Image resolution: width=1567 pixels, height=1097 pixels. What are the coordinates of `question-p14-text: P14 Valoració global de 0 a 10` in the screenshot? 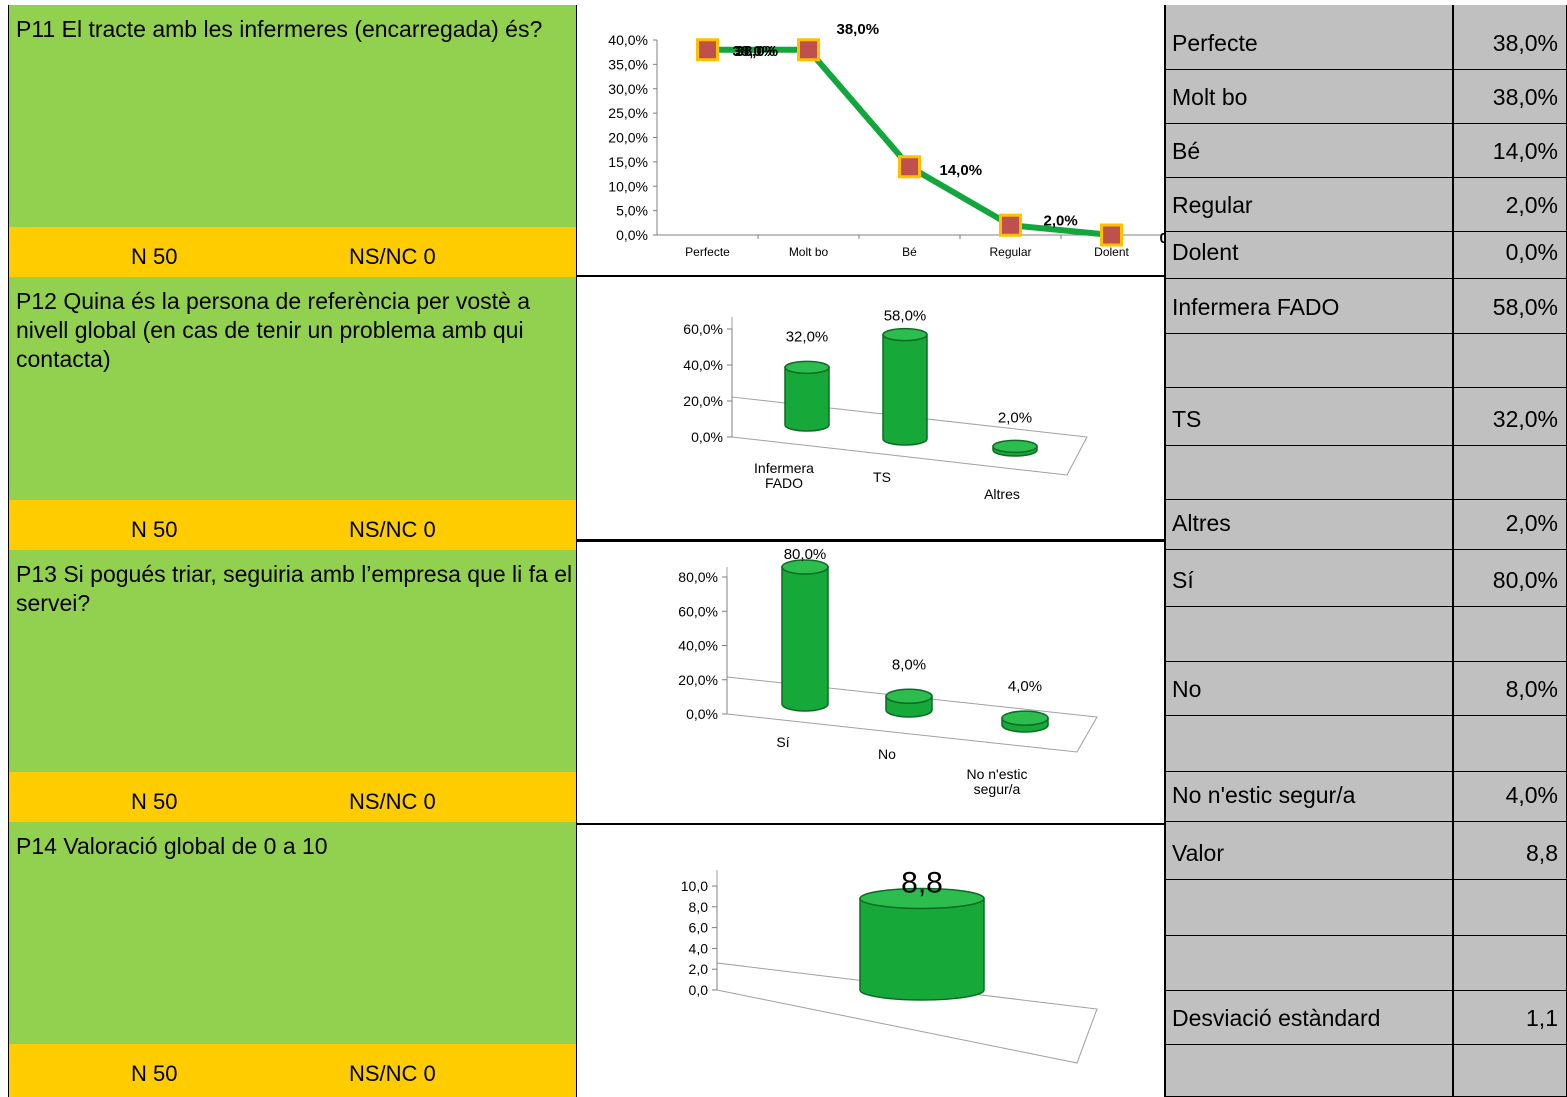 It's located at (292, 933).